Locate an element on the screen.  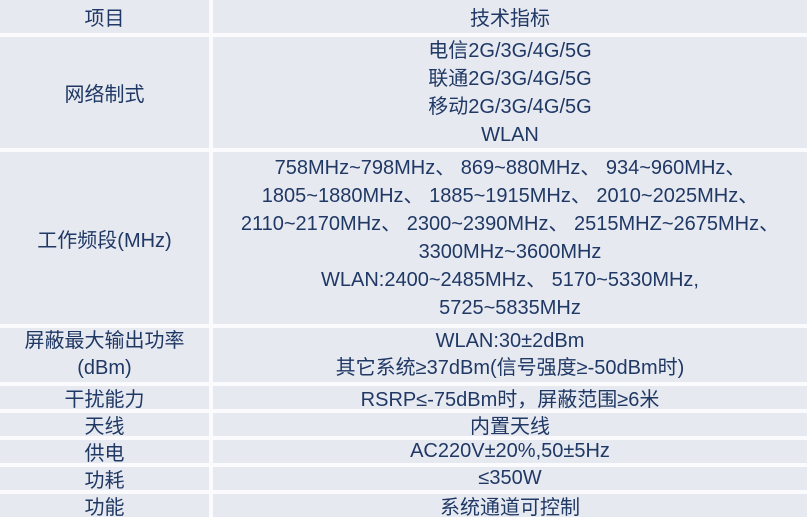
item-cell: 工作频段(MHz) is located at coordinates (104, 238).